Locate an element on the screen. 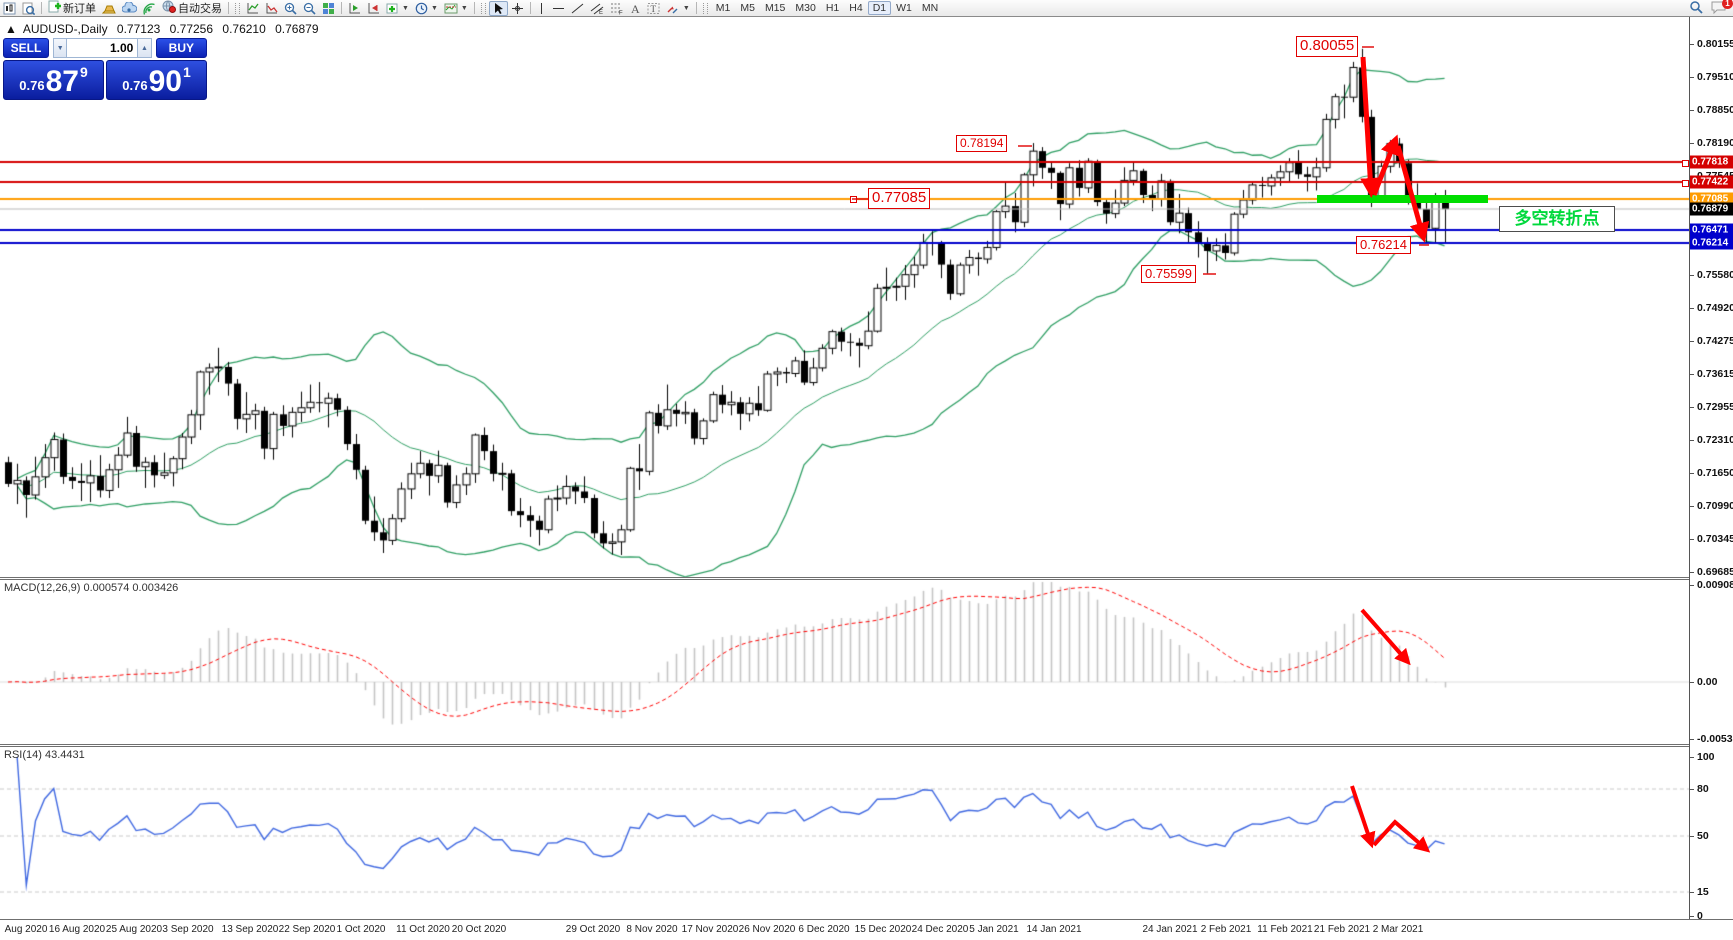 Image resolution: width=1733 pixels, height=940 pixels. axis-tick-label: -0.005306 is located at coordinates (1715, 739).